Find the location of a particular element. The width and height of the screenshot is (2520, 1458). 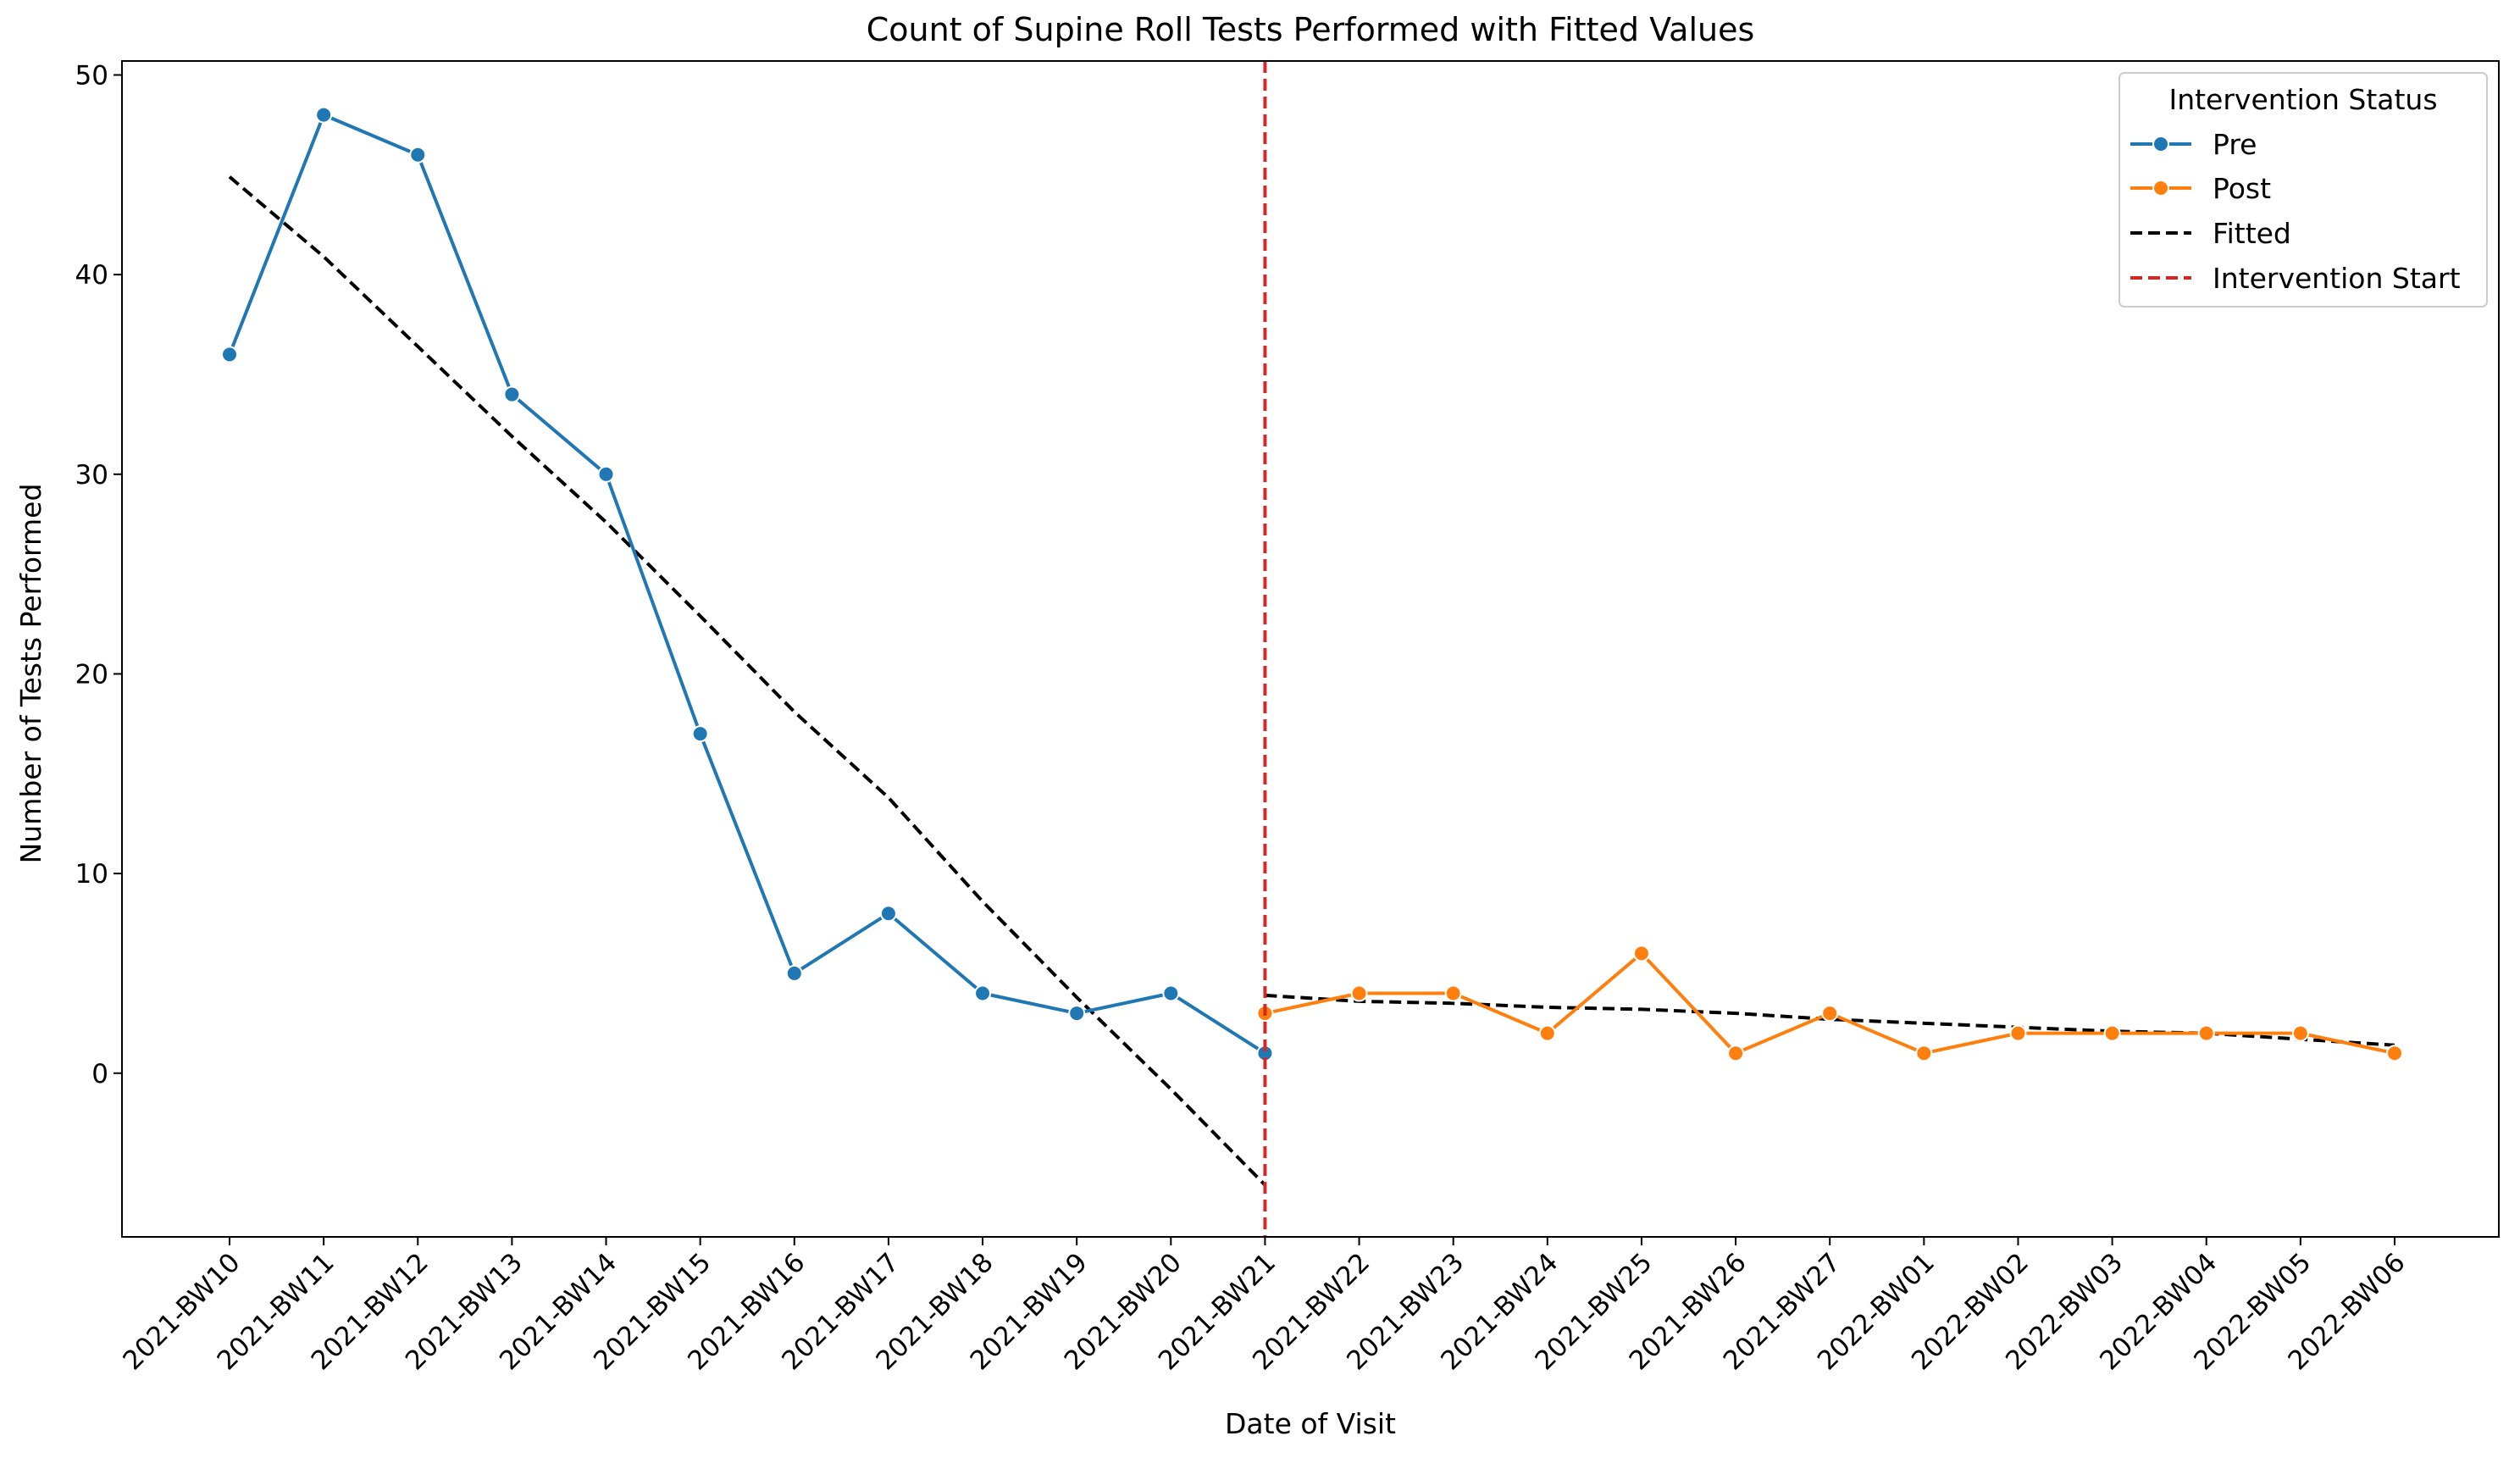

legend-fitted-label: Fitted is located at coordinates (2252, 234).